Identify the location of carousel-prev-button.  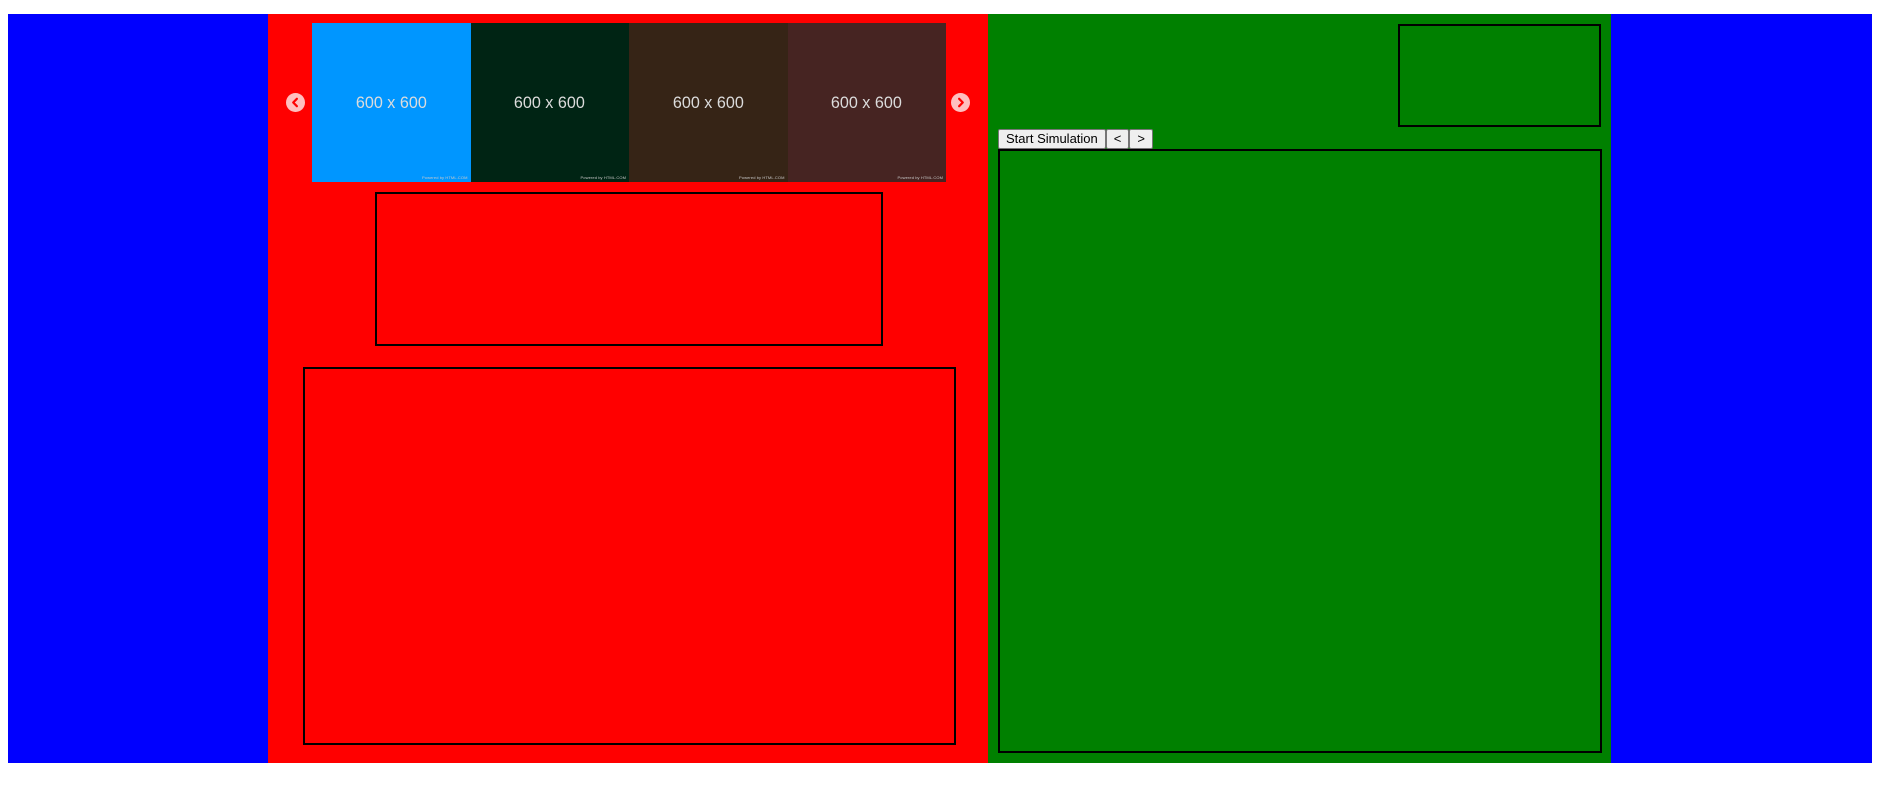
(295, 102).